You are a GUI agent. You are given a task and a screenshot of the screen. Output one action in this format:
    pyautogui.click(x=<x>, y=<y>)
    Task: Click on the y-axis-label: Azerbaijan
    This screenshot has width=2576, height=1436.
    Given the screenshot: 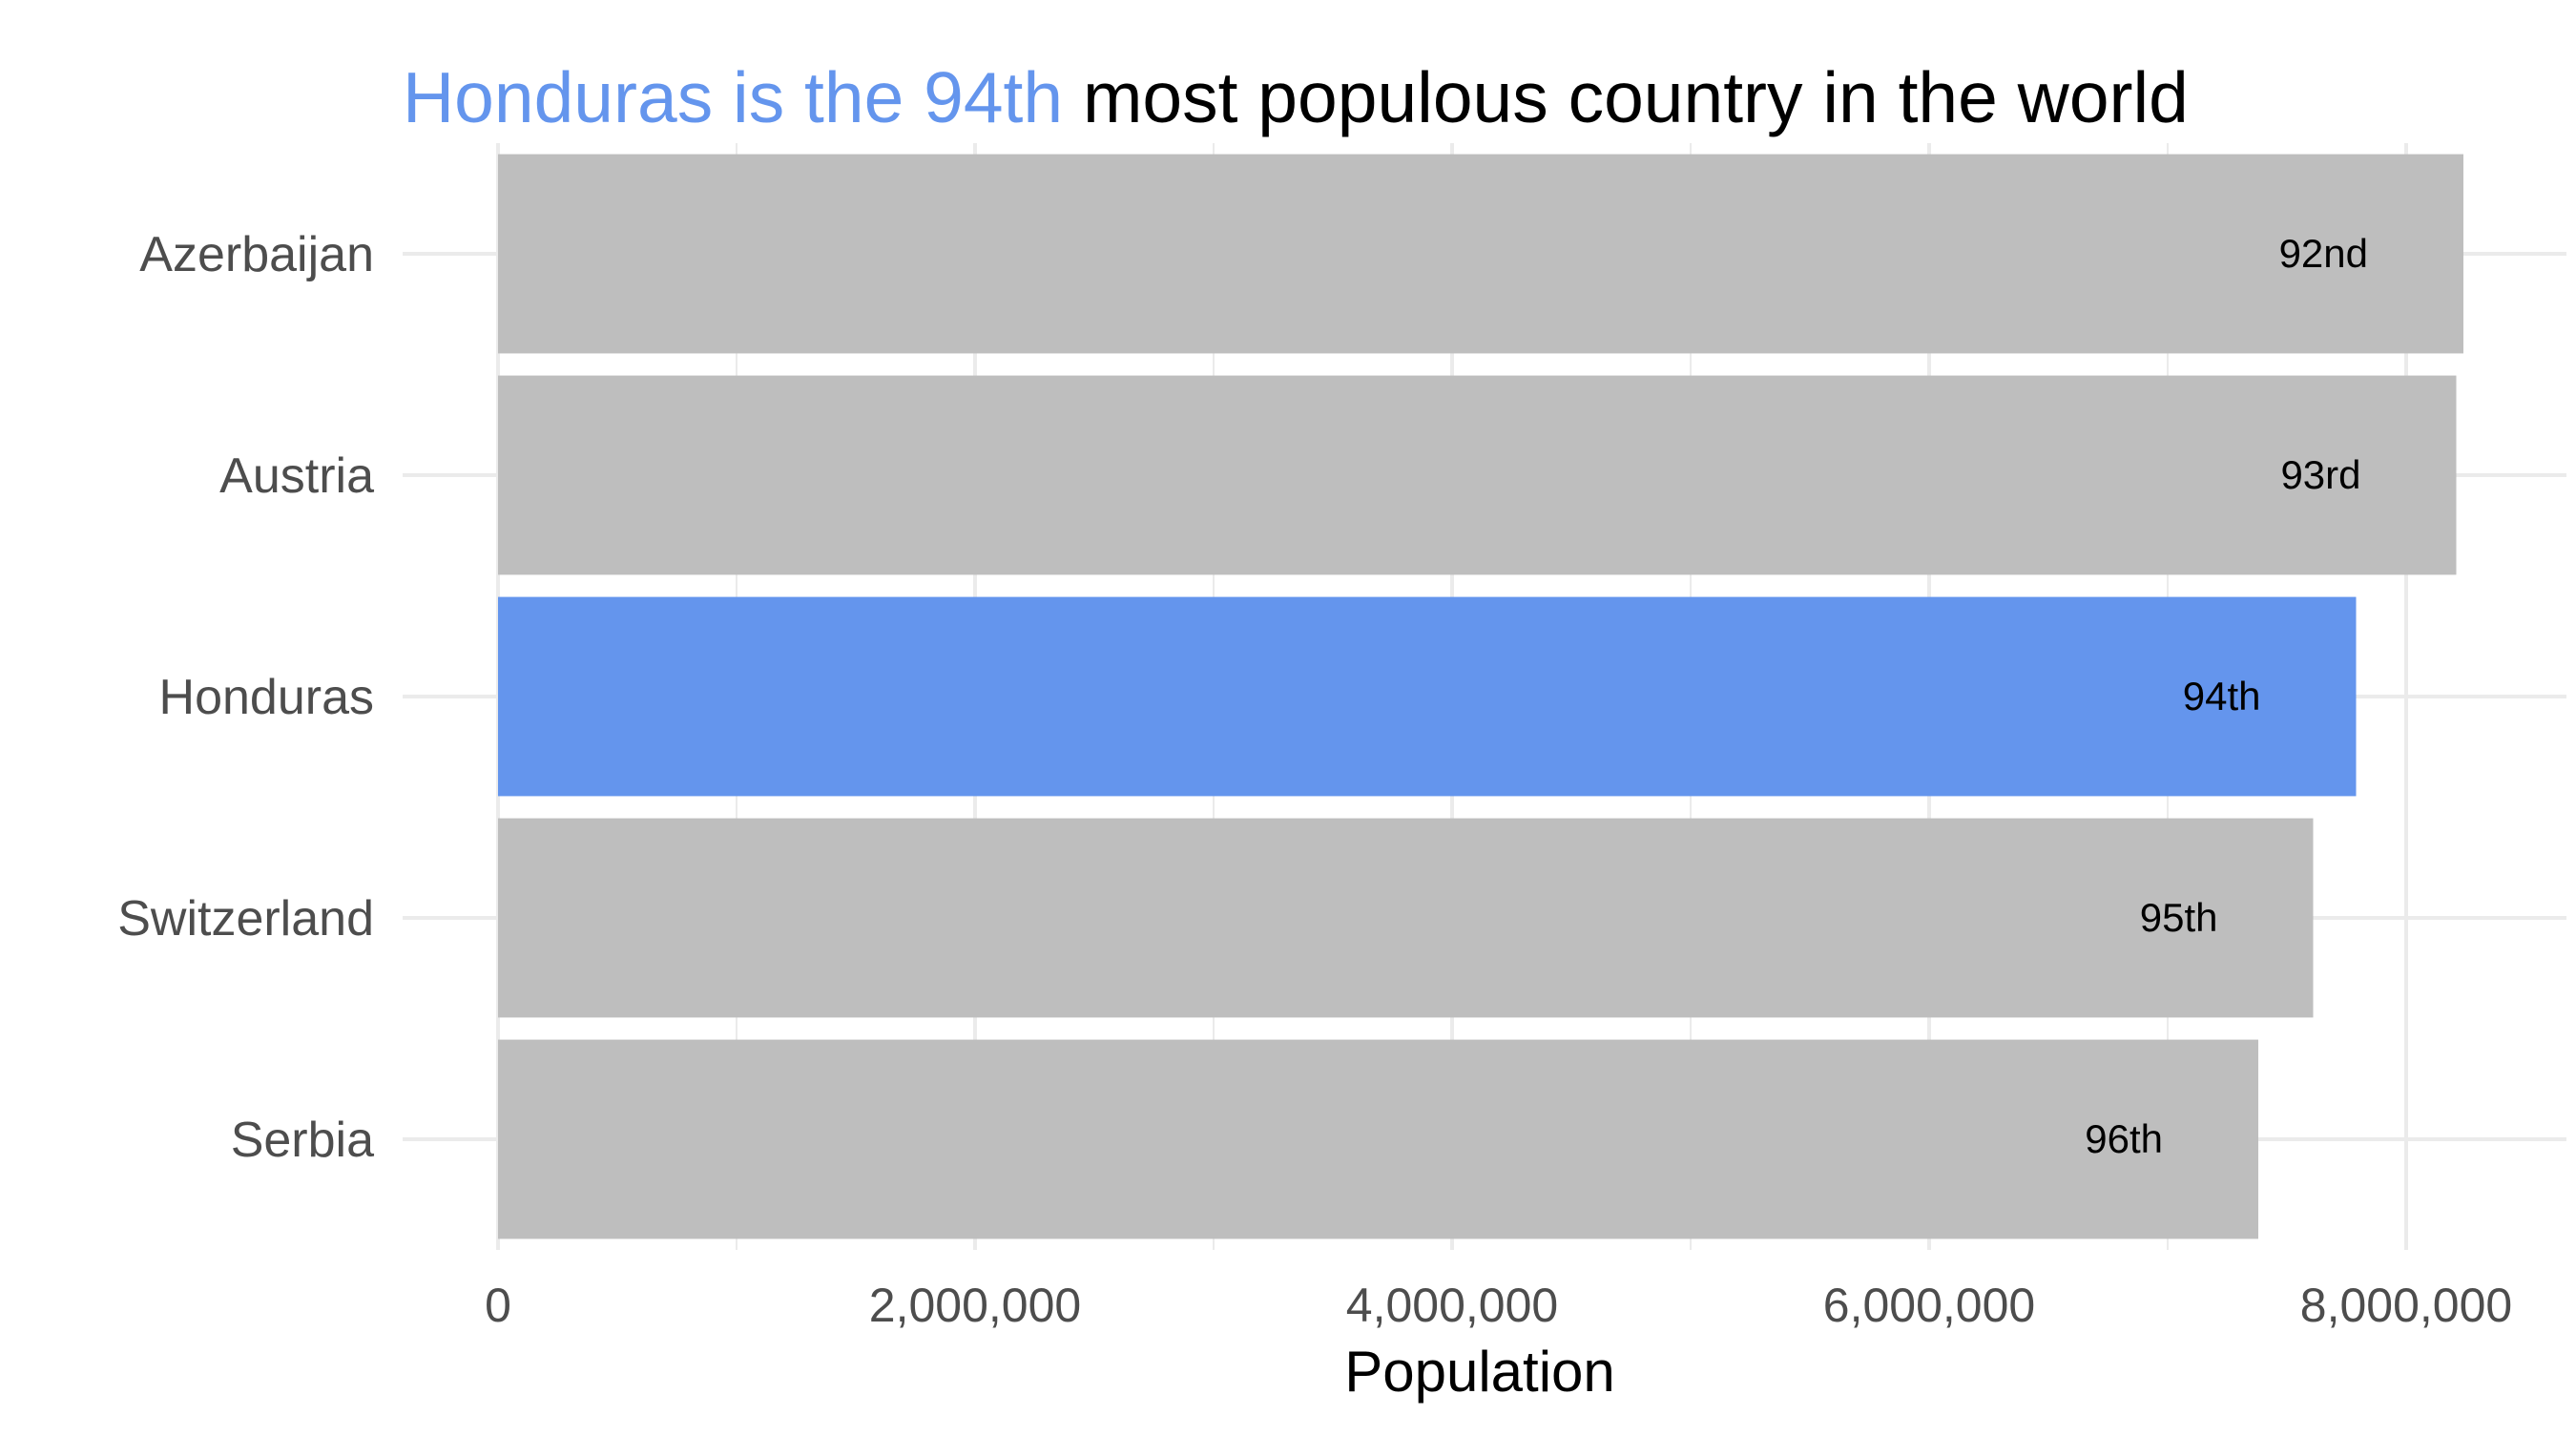 What is the action you would take?
    pyautogui.click(x=256, y=254)
    